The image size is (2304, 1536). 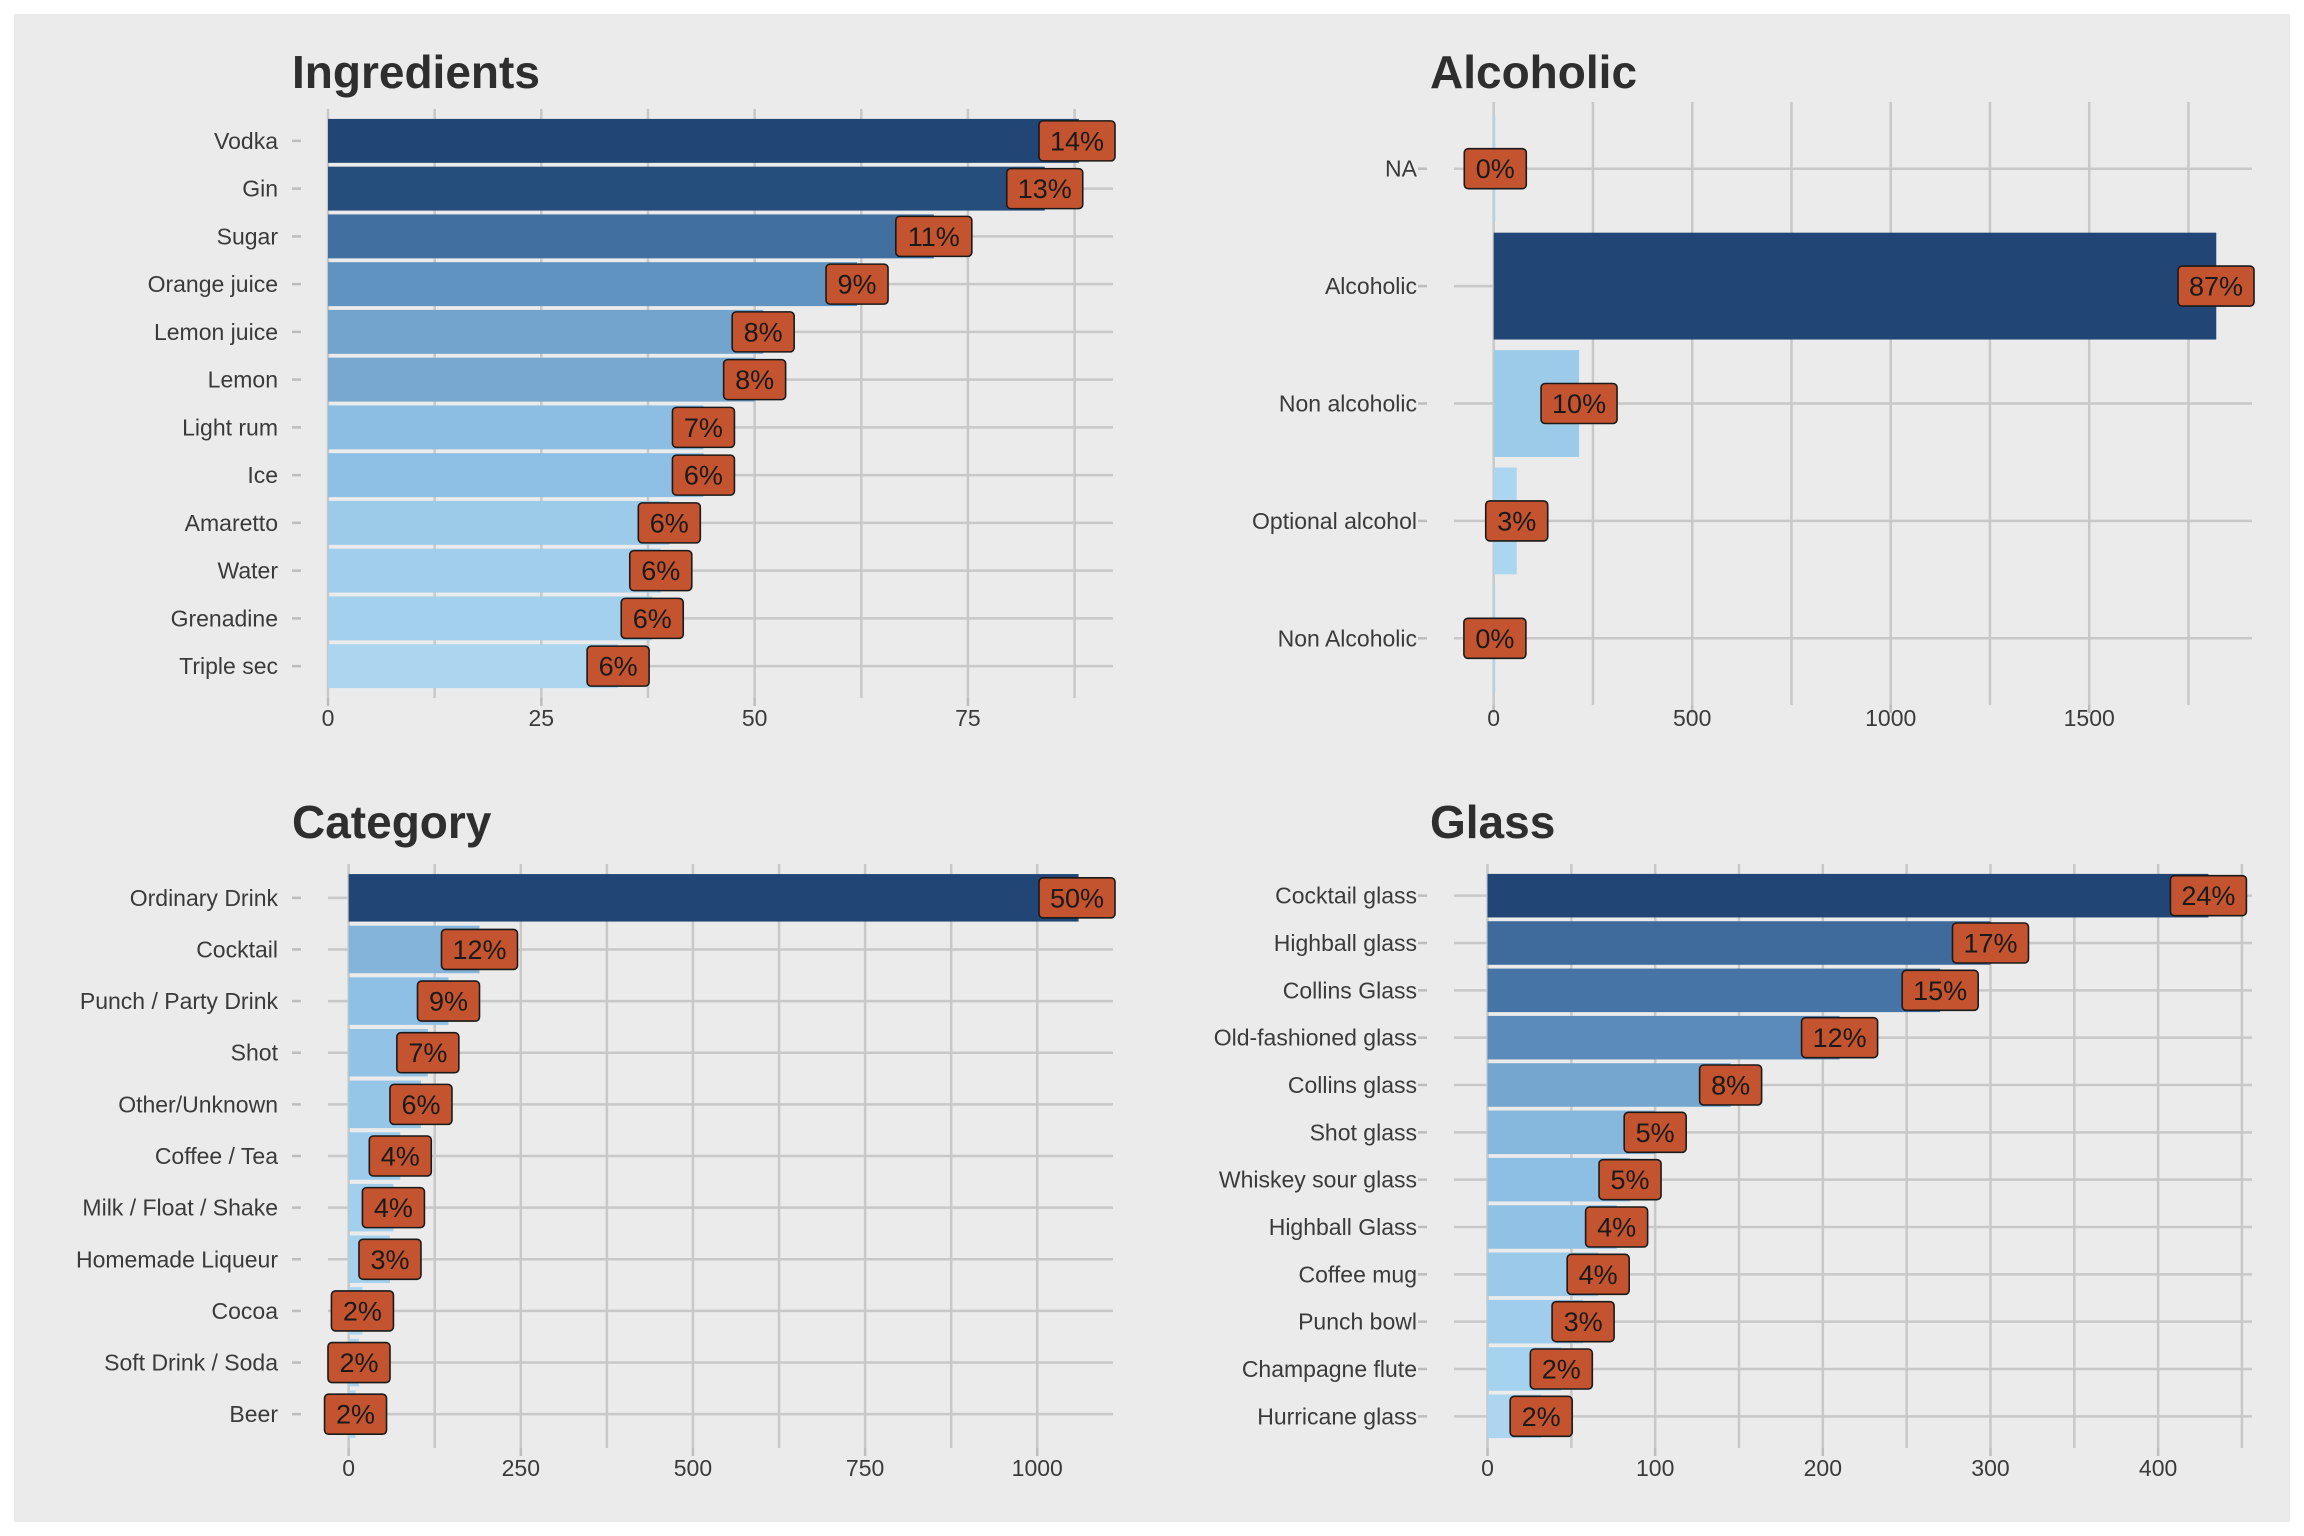 What do you see at coordinates (177, 1259) in the screenshot?
I see `category-label: Homemade Liqueur` at bounding box center [177, 1259].